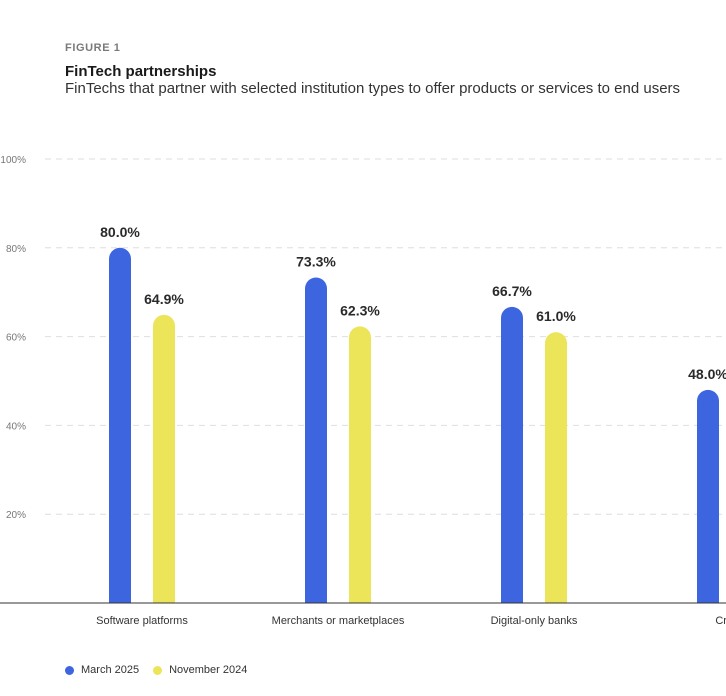 The image size is (726, 696). What do you see at coordinates (120, 232) in the screenshot?
I see `data-label: 80.0%` at bounding box center [120, 232].